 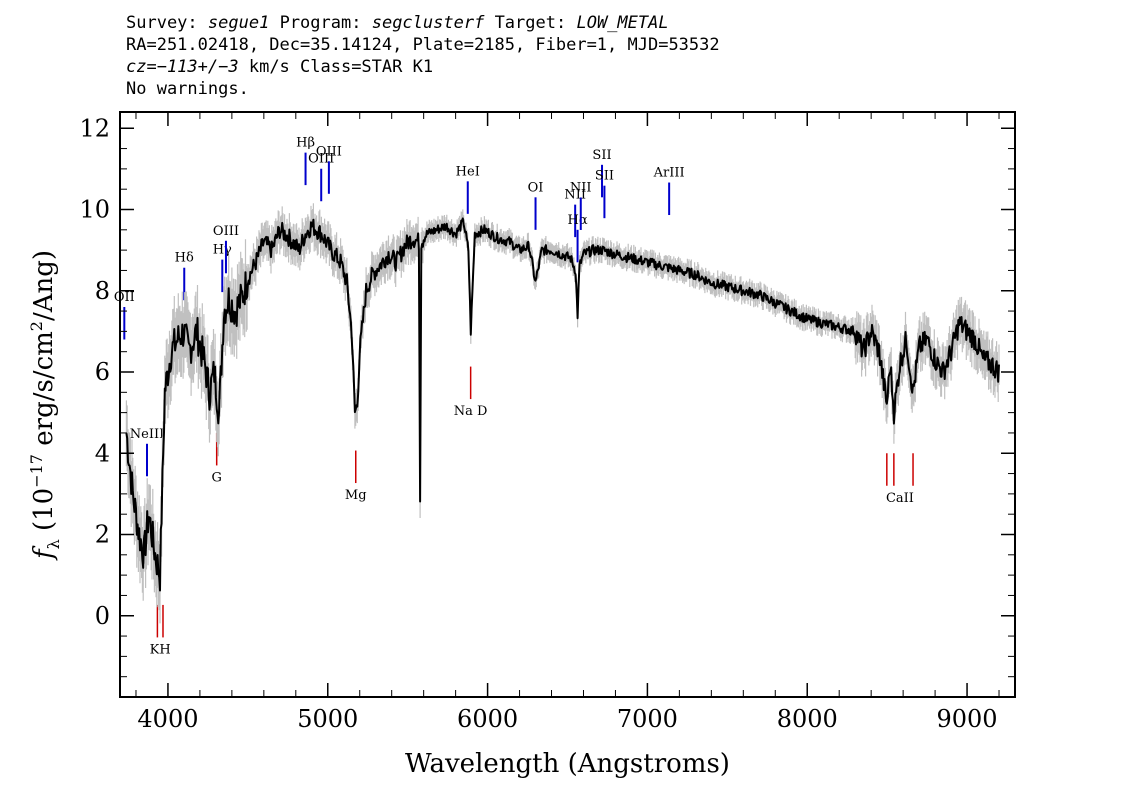 I want to click on y-axis-title-suffix: /Ang), so click(x=44, y=285).